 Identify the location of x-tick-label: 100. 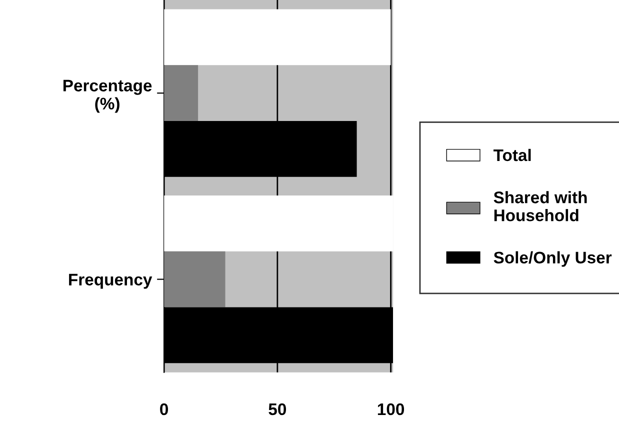
(391, 409).